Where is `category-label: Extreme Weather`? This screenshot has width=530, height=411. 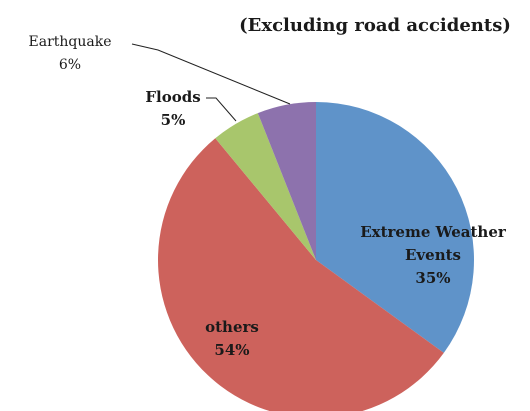
category-label: Extreme Weather is located at coordinates (433, 232).